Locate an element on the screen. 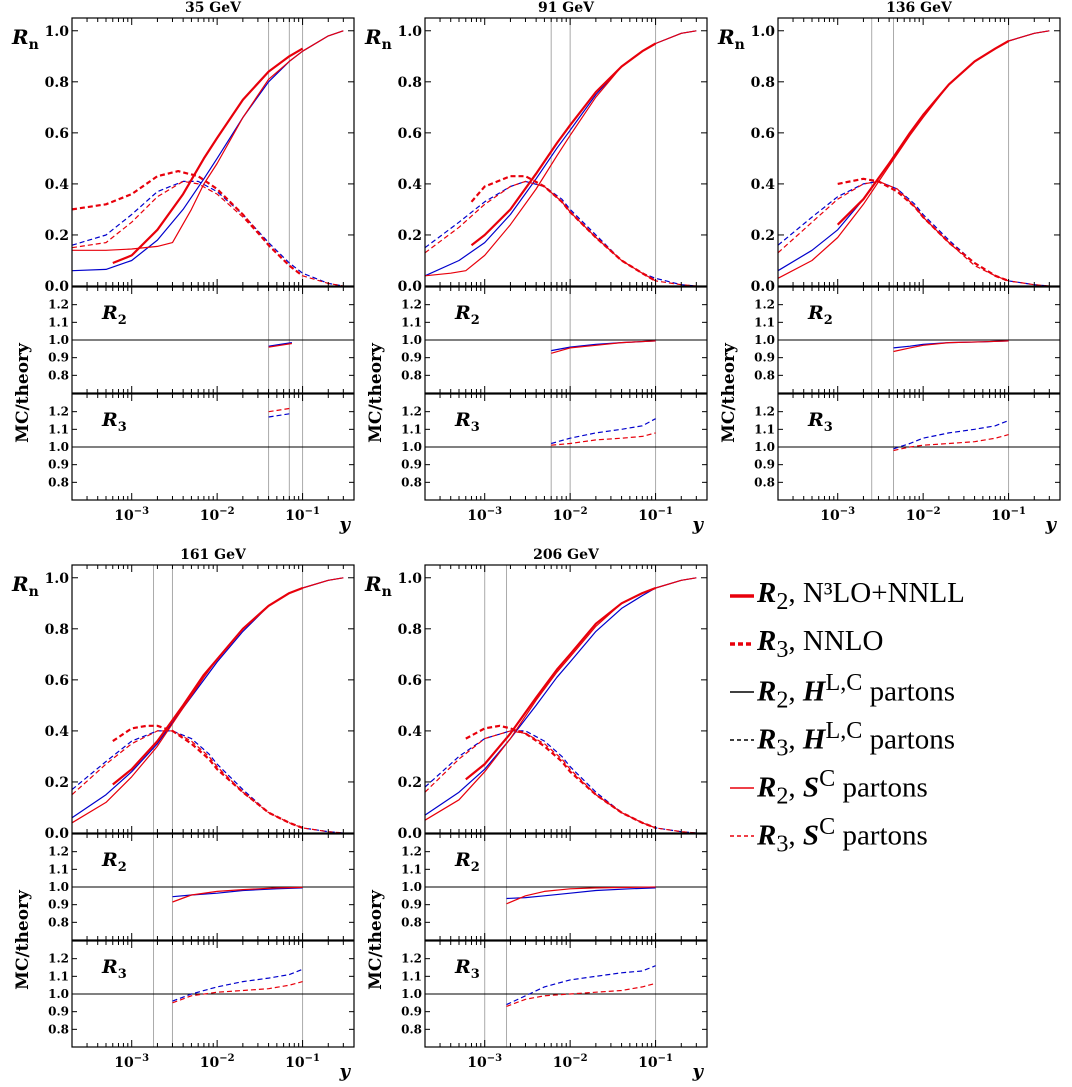  legend-item: R3, SC partons is located at coordinates (895, 836).